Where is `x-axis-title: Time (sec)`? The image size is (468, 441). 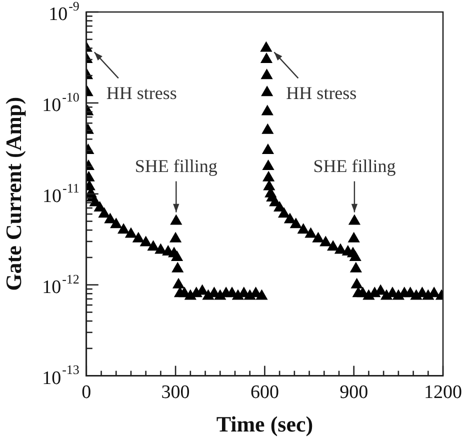 x-axis-title: Time (sec) is located at coordinates (265, 423).